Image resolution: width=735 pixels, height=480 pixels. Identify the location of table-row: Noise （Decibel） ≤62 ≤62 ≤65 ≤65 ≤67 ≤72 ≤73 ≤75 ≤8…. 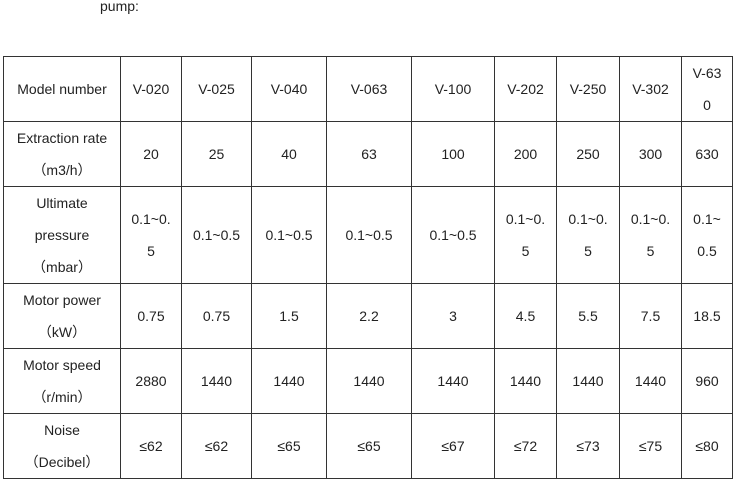
(368, 446).